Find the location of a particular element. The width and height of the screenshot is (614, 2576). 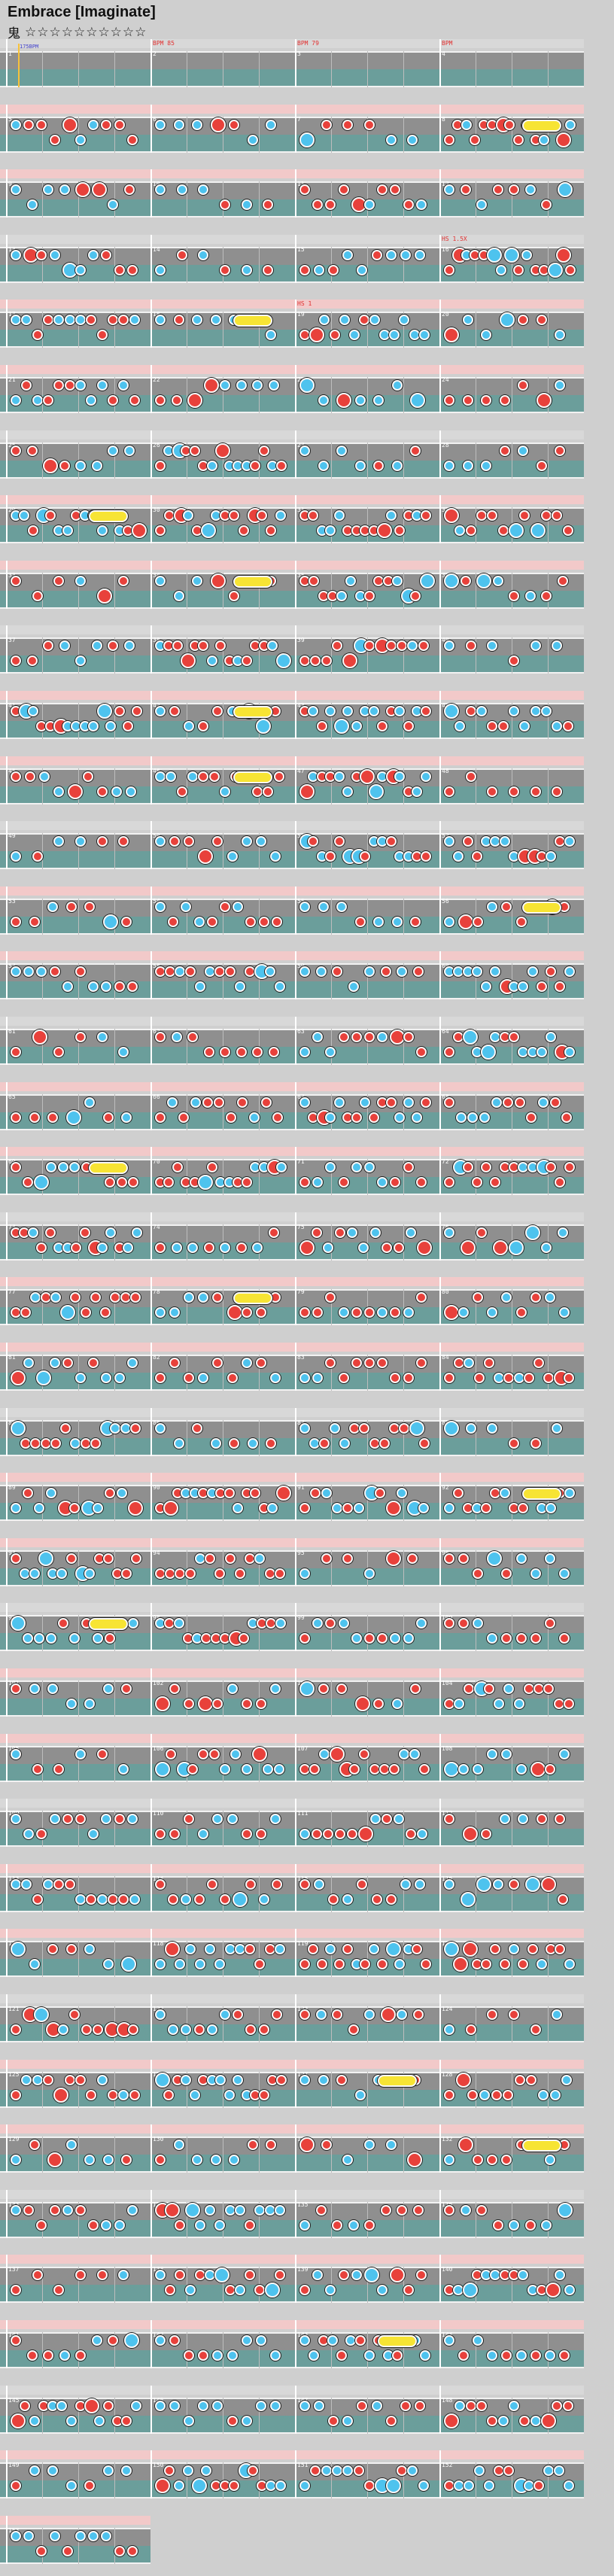

measure-number: 65 is located at coordinates (12, 1096).